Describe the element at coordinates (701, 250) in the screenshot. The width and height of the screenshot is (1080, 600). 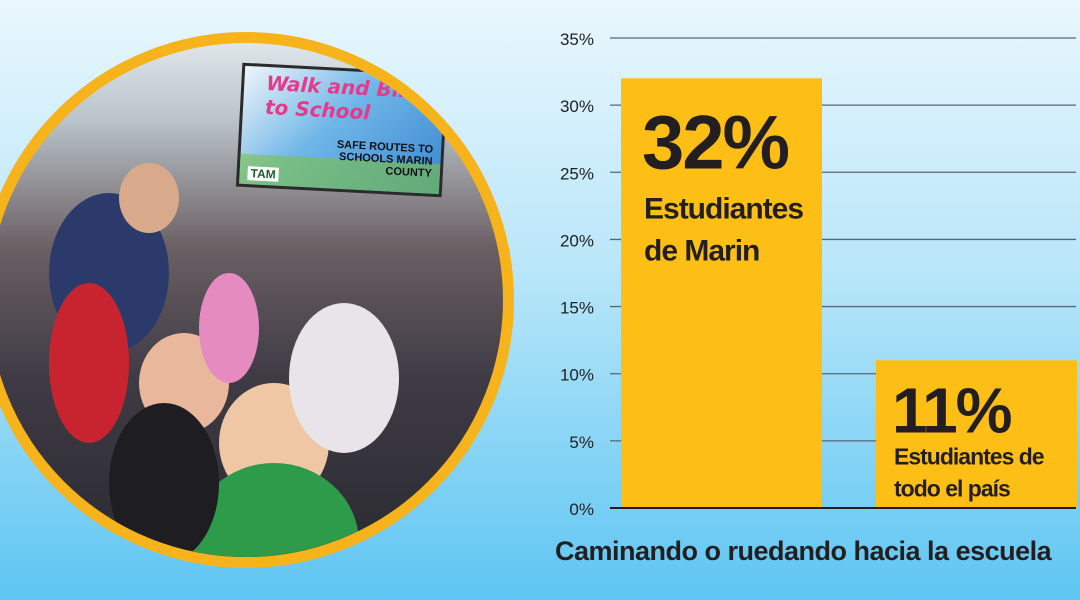
I see `bar-category-label: de Marin` at that location.